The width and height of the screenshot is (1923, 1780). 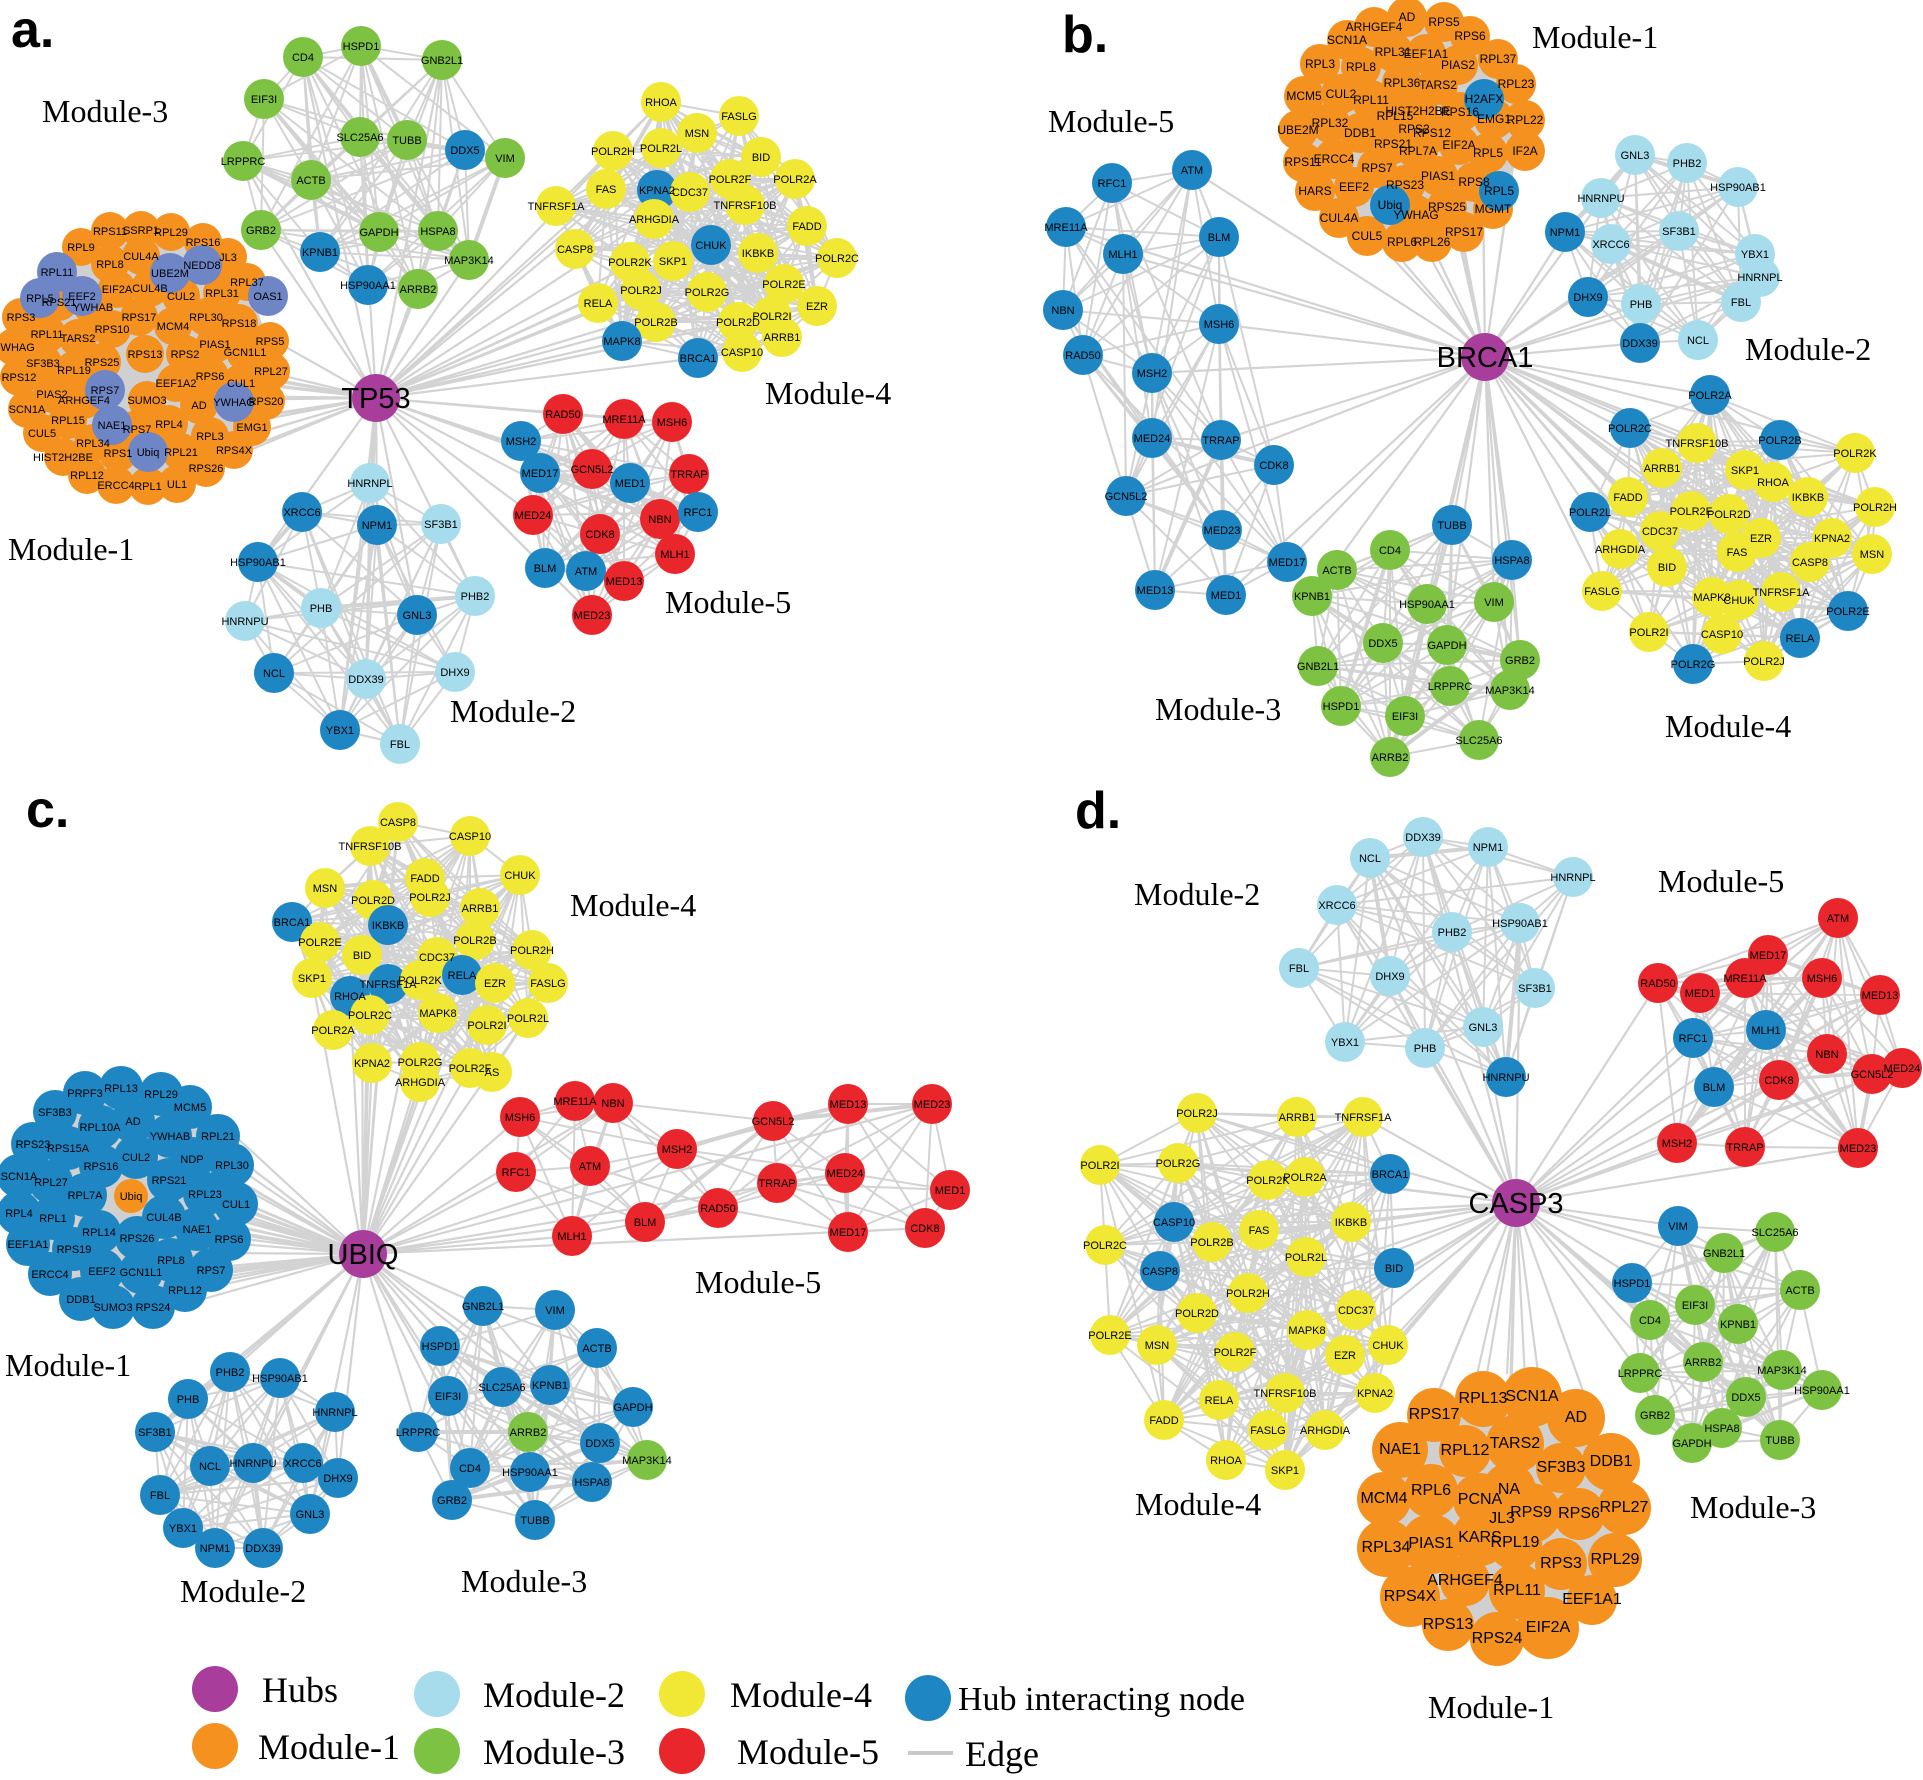 What do you see at coordinates (239, 324) in the screenshot?
I see `svg-text: RPS18` at bounding box center [239, 324].